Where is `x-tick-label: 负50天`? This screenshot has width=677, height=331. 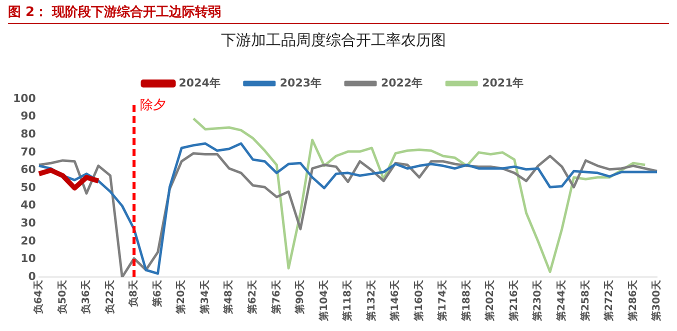
x-tick-label: 负50天 is located at coordinates (62, 297).